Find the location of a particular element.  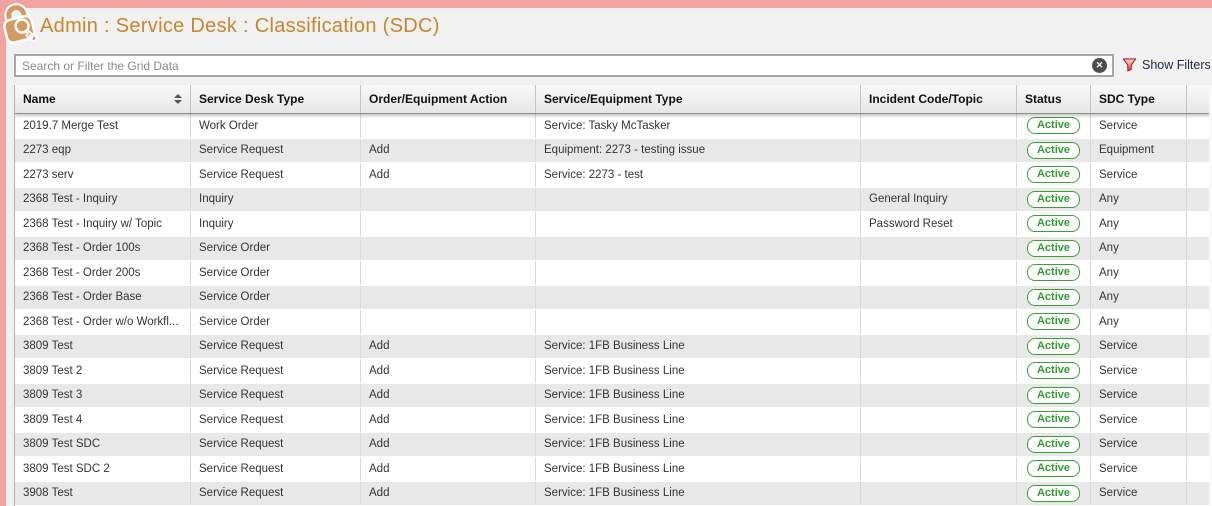

cell-name: 2273 eqp is located at coordinates (103, 150).